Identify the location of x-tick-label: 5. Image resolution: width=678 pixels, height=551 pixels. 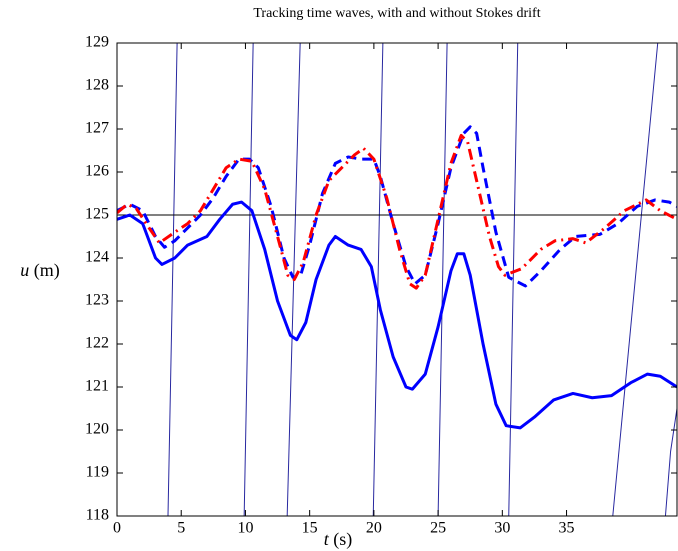
(181, 528).